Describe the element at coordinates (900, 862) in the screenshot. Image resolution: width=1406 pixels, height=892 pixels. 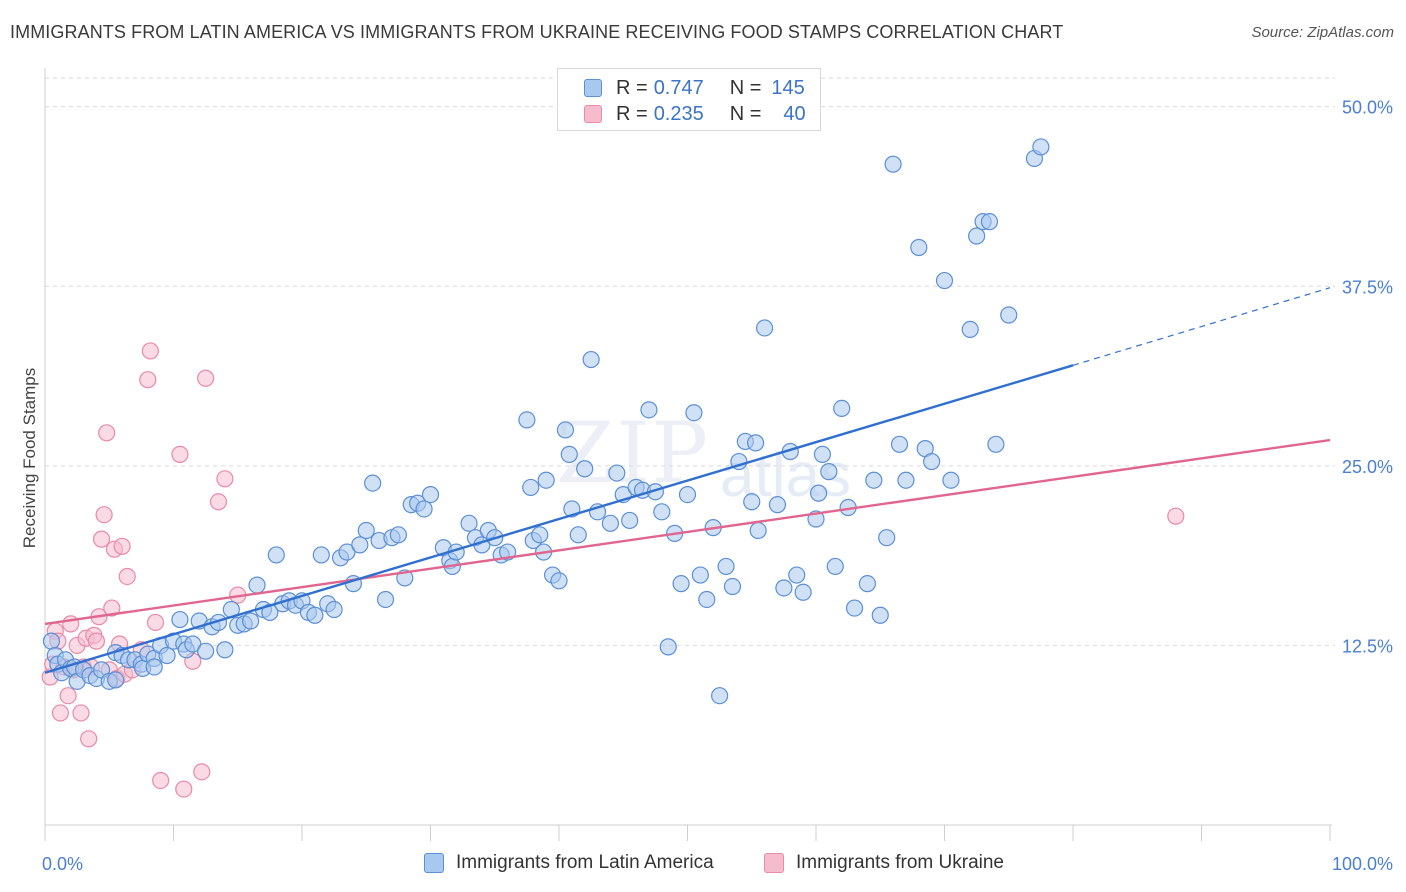
I see `bottom-legend-label-ukraine: Immigrants from Ukraine` at that location.